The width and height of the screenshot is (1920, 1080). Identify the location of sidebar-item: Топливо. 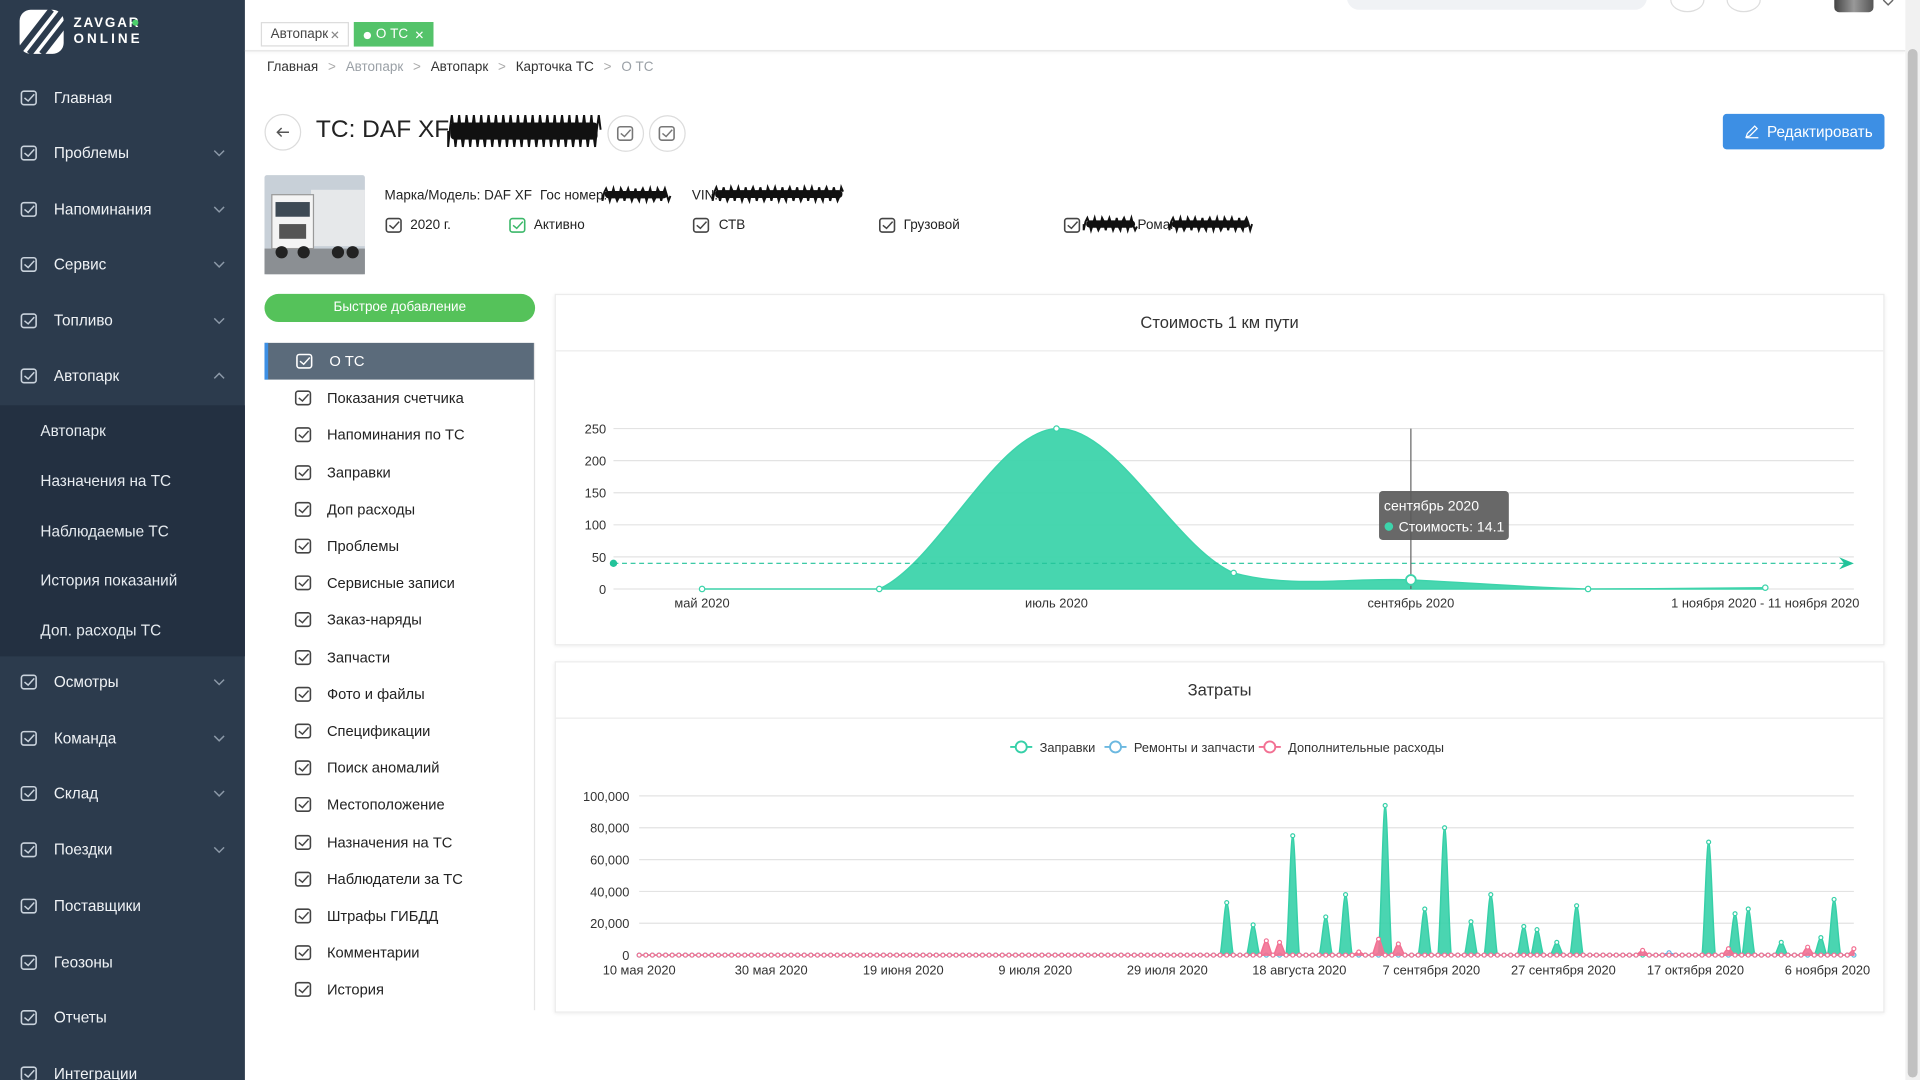
(122, 320).